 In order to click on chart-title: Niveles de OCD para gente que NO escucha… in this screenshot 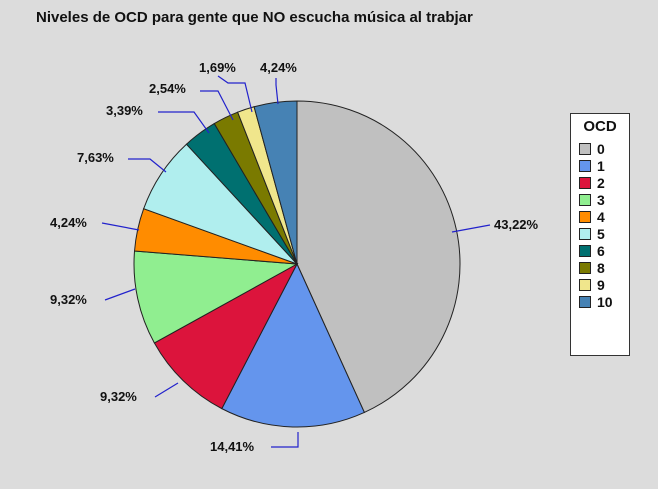, I will do `click(254, 17)`.